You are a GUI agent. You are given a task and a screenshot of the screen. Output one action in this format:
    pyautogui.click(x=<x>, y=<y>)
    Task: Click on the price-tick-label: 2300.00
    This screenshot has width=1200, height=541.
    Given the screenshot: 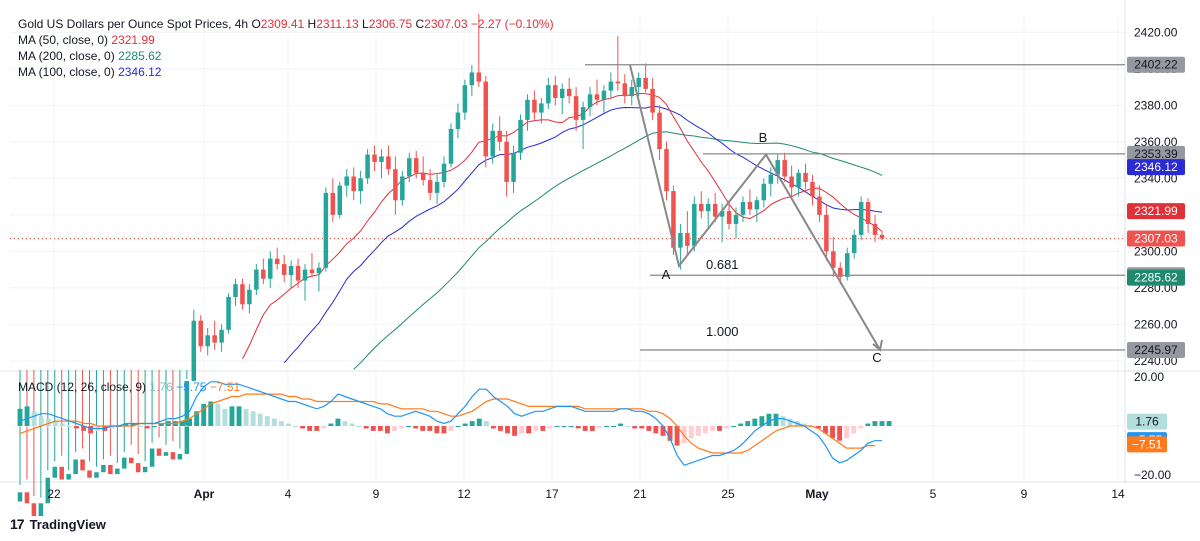 What is the action you would take?
    pyautogui.click(x=1156, y=251)
    